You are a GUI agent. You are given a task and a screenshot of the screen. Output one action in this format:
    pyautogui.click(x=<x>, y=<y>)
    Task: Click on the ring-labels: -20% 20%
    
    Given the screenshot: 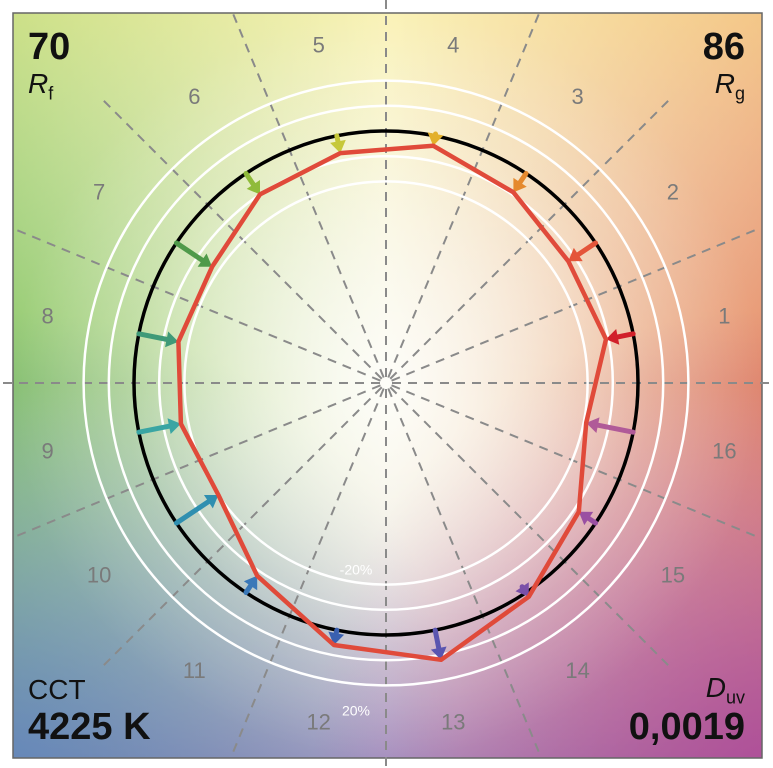 What is the action you would take?
    pyautogui.click(x=356, y=640)
    